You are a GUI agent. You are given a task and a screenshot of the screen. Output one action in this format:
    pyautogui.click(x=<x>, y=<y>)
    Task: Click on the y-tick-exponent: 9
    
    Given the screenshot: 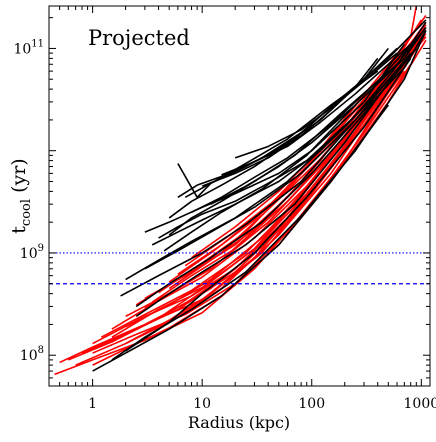 What is the action you would take?
    pyautogui.click(x=41, y=248)
    